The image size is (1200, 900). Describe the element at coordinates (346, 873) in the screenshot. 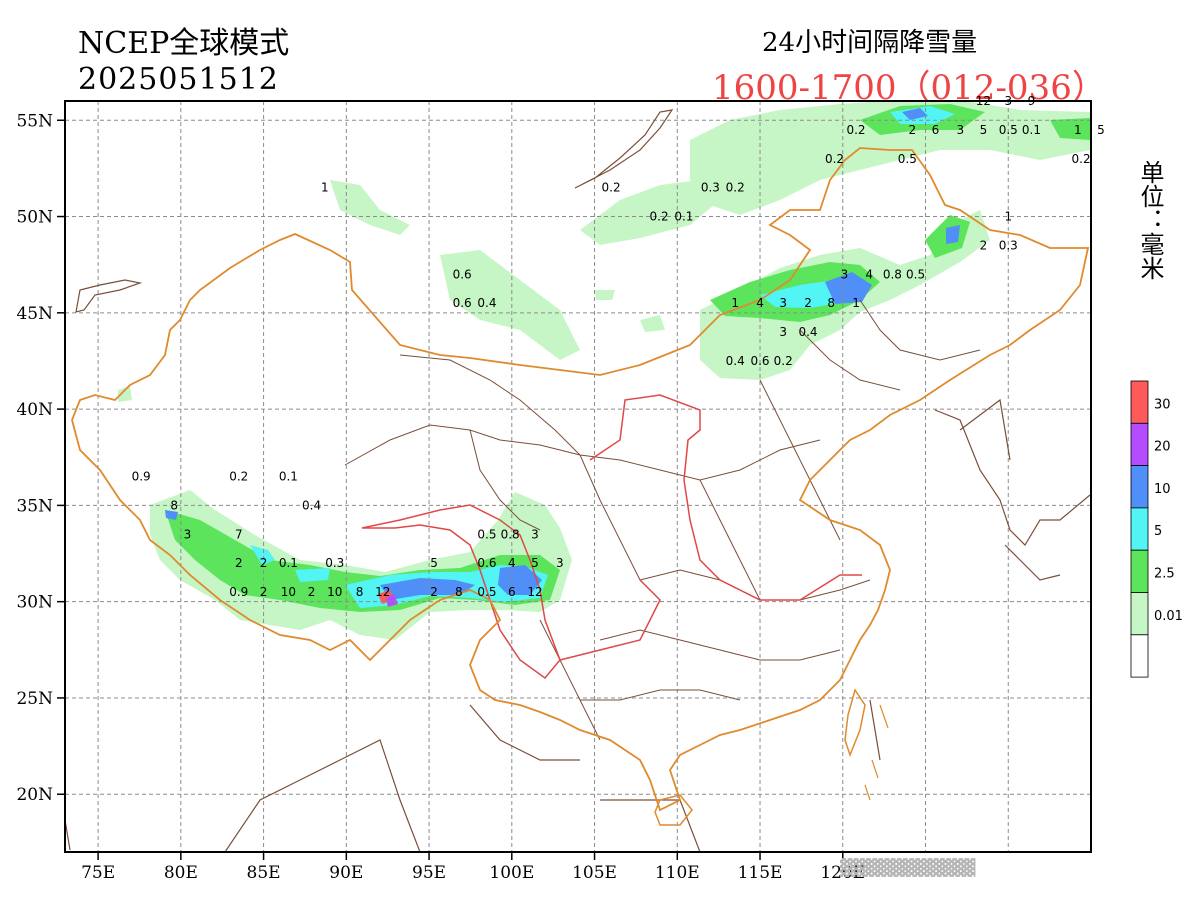

I see `lon-tick-label: 90E` at that location.